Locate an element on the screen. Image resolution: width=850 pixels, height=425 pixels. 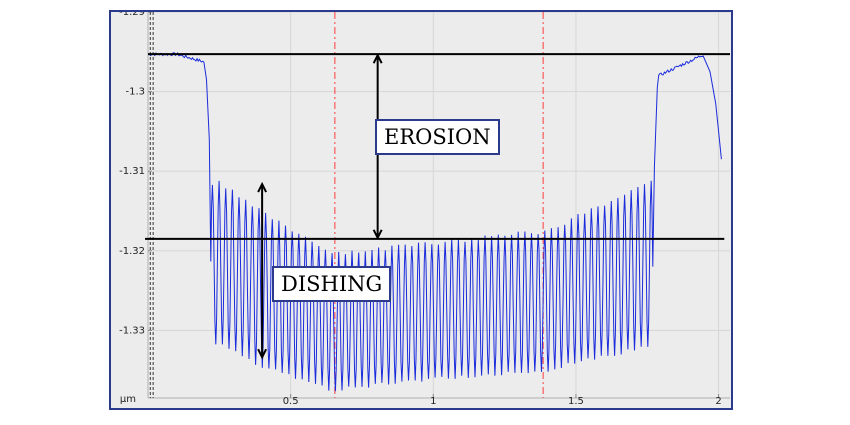
dishing-label: DISHING is located at coordinates (332, 284).